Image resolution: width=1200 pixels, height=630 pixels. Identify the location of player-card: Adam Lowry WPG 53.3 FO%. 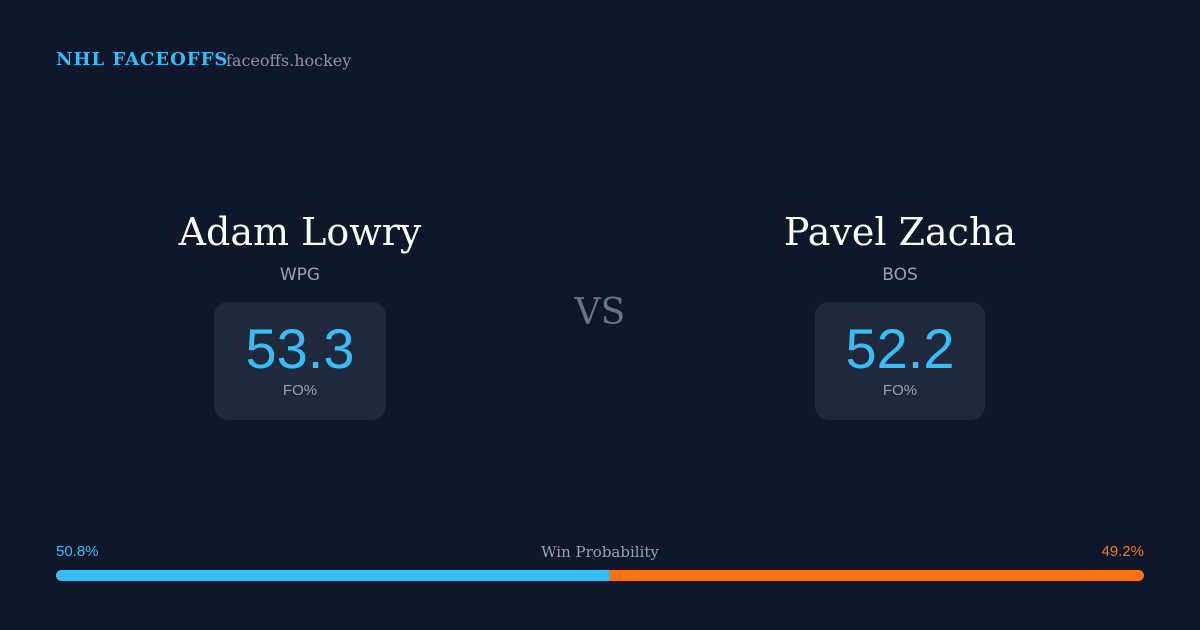
(300, 312).